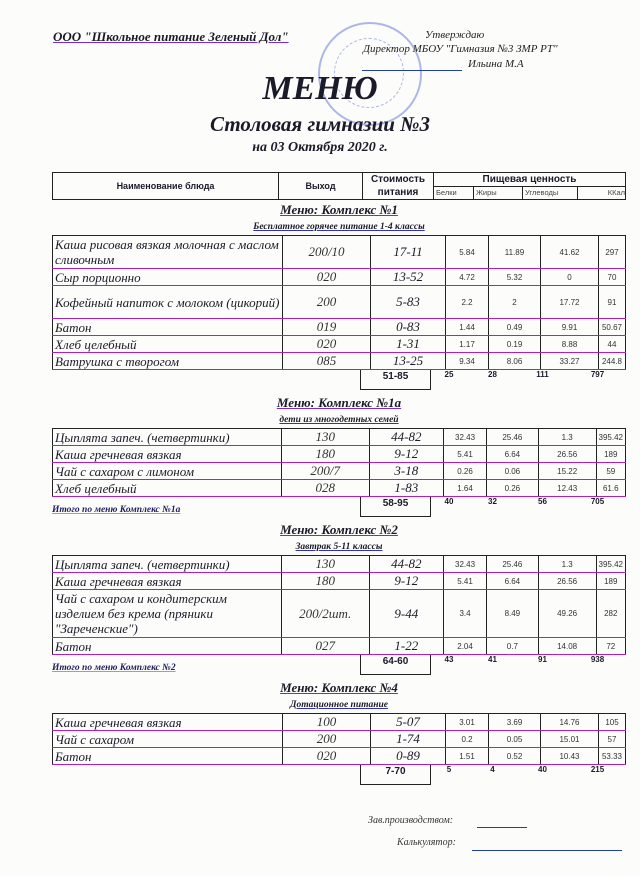  What do you see at coordinates (498, 192) in the screenshot?
I see `header-fats: Жиры` at bounding box center [498, 192].